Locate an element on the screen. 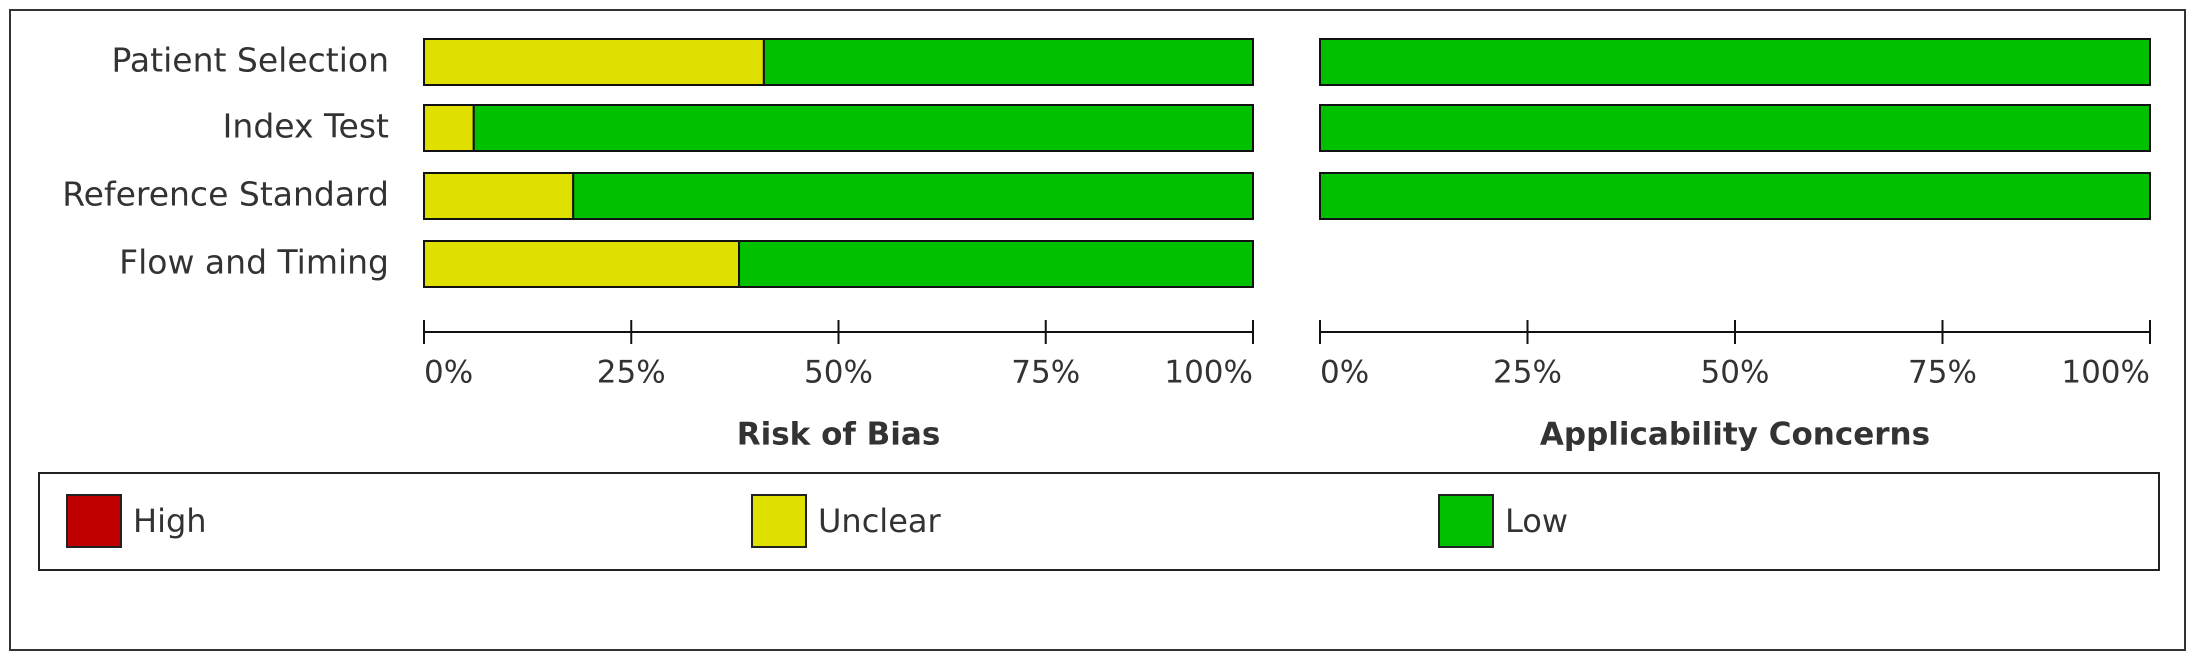  legend-label: Unclear is located at coordinates (879, 521).